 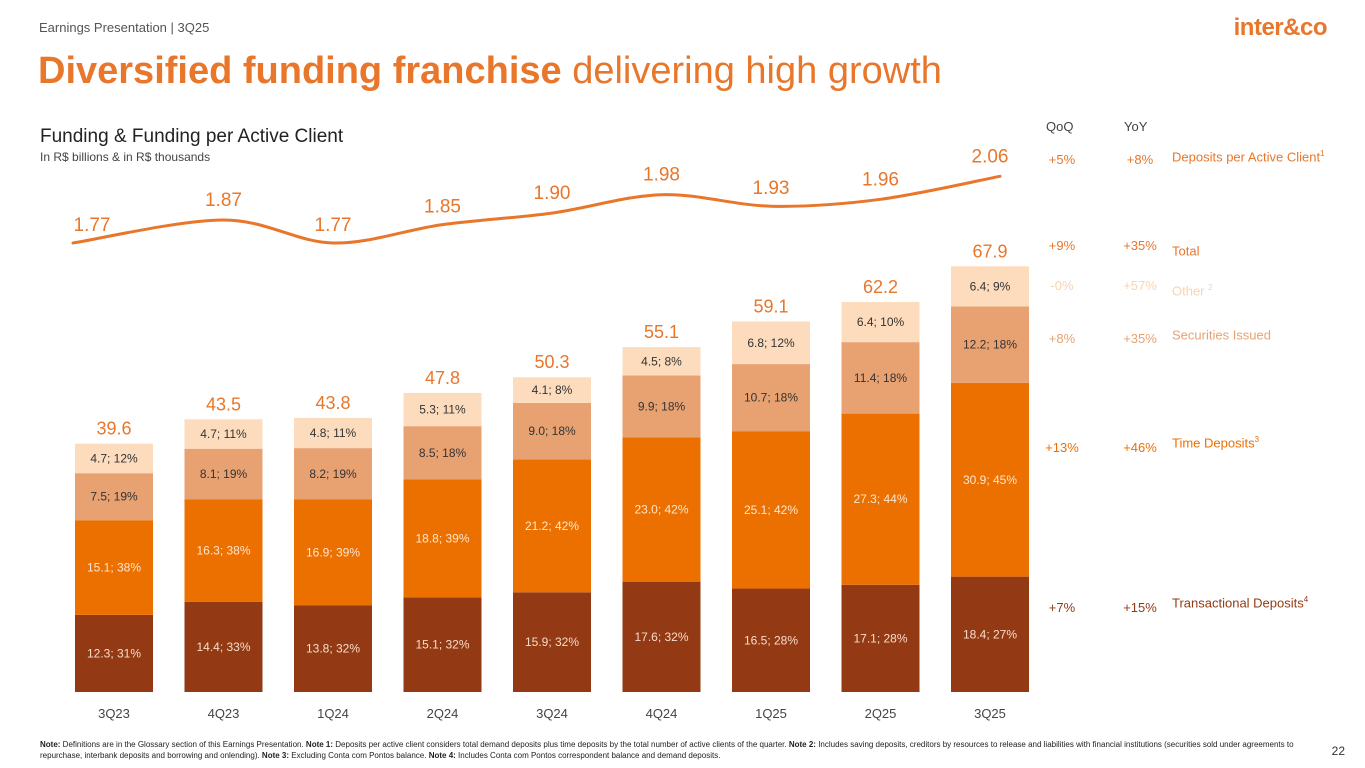 I want to click on data-label: 9.9; 18%, so click(x=662, y=406).